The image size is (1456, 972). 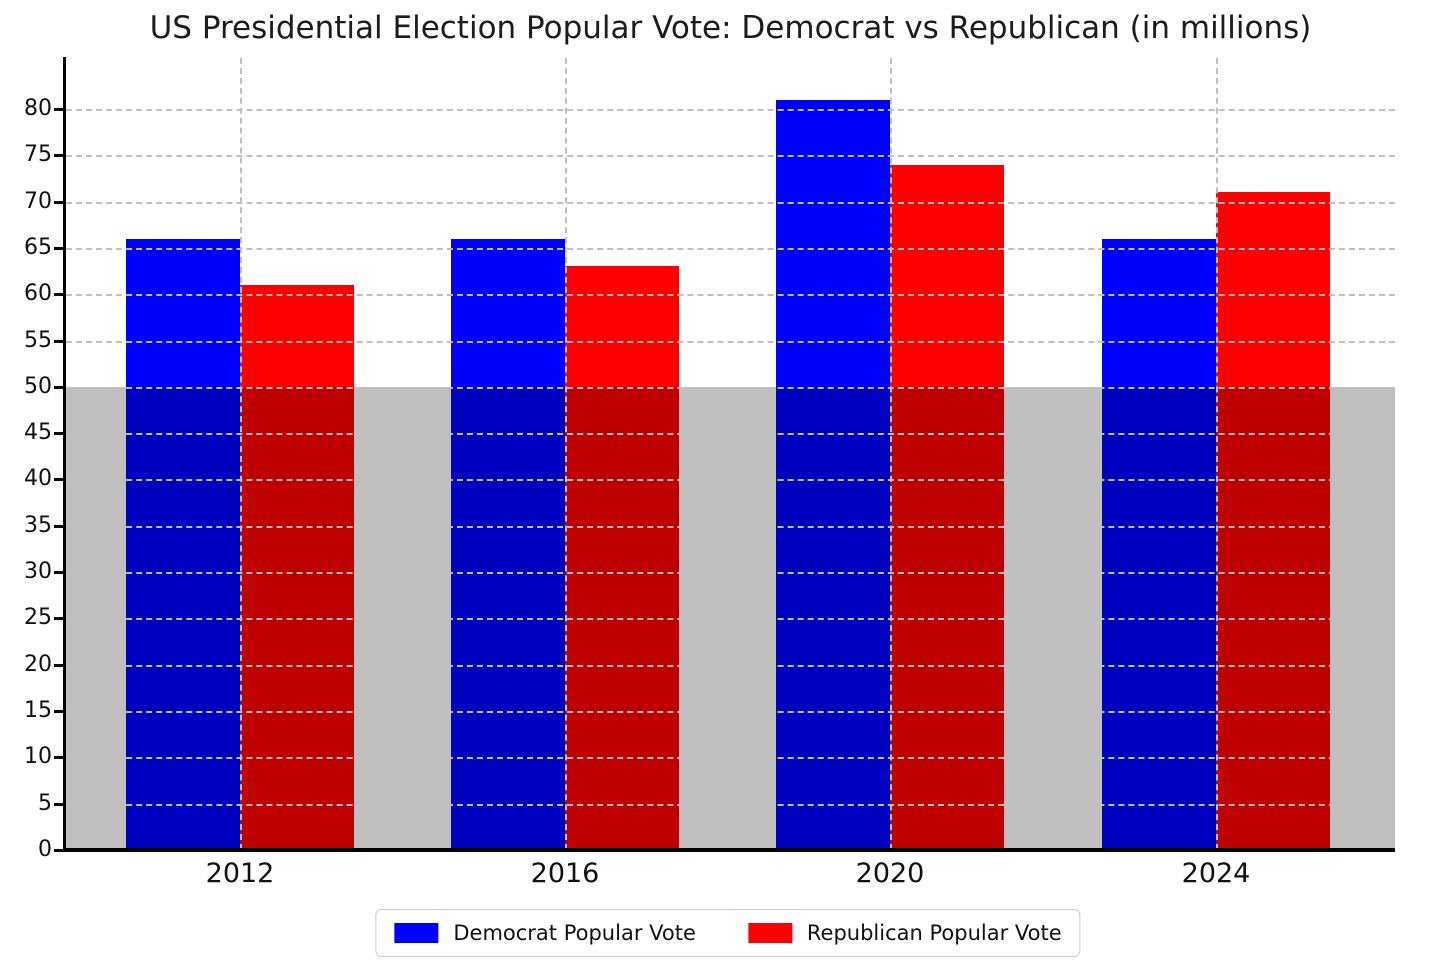 I want to click on republican-bar-2012, so click(x=297, y=567).